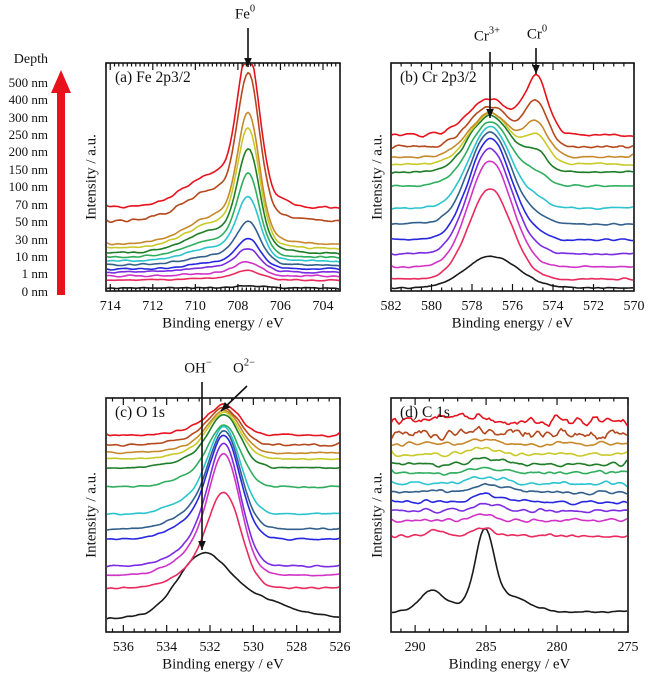 This screenshot has height=680, width=655. What do you see at coordinates (198, 367) in the screenshot?
I see `annotation-label: OH−` at bounding box center [198, 367].